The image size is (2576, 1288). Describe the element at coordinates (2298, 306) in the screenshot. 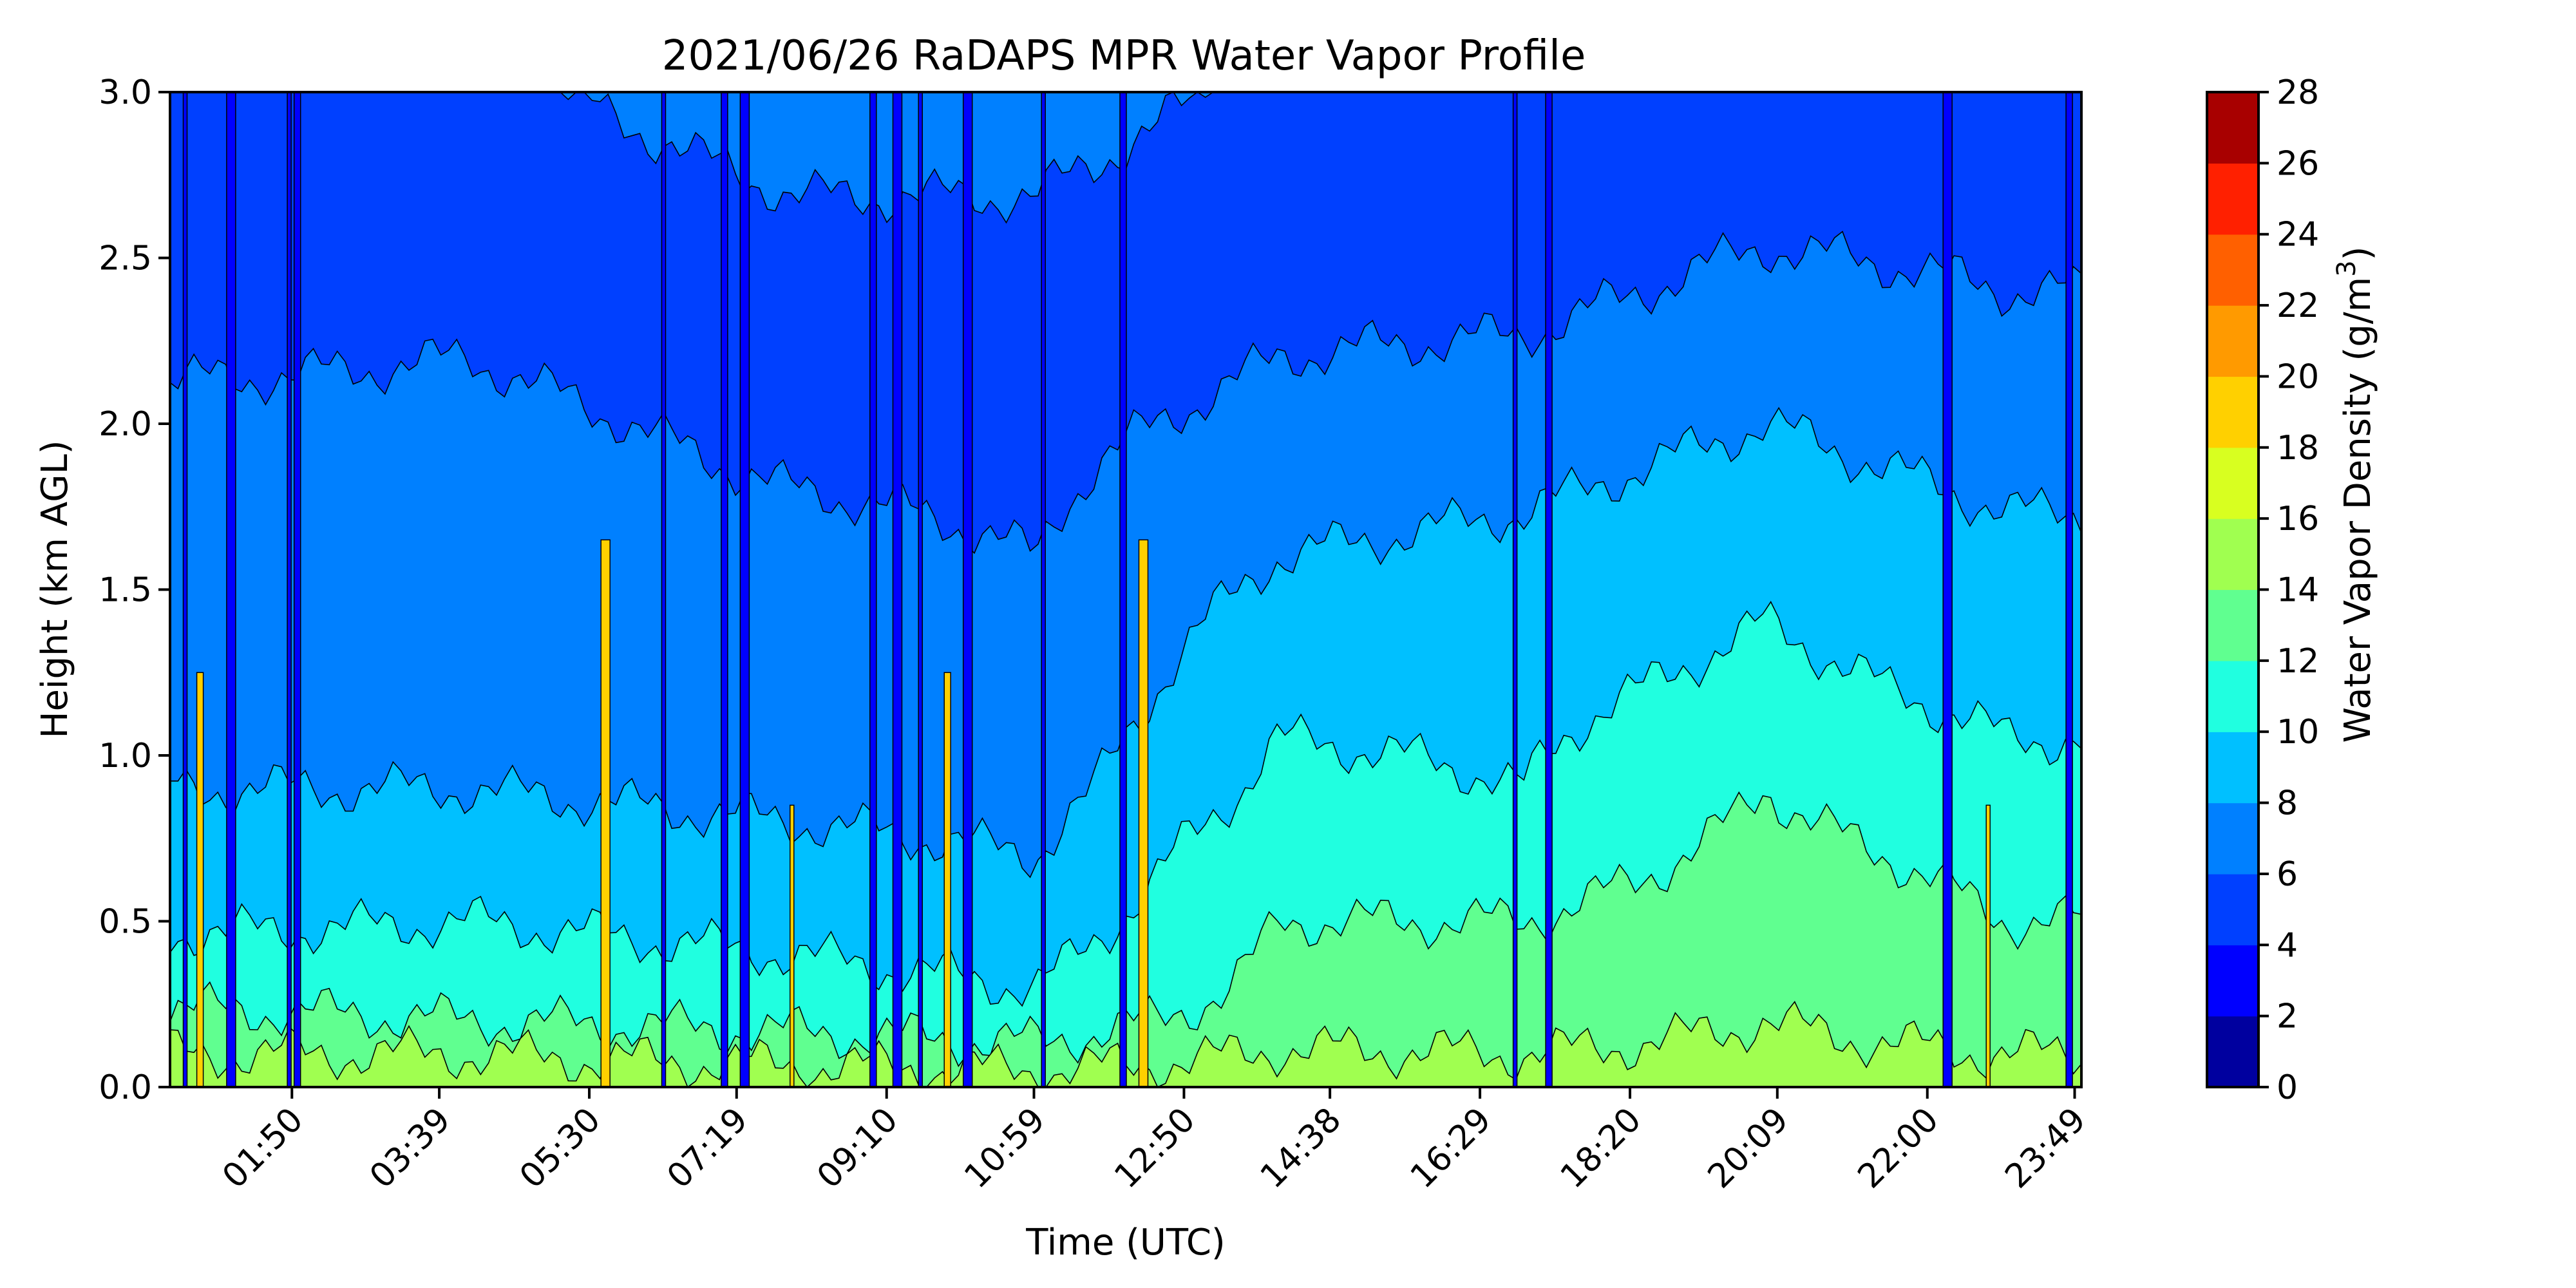

I see `colorbar-tick-label: 22` at that location.